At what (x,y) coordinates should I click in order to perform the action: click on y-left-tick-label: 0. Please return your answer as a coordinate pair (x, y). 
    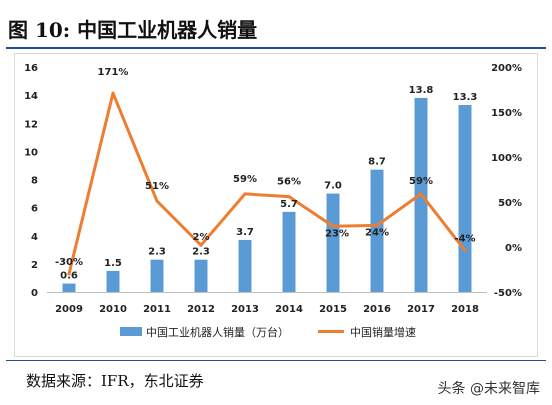
    Looking at the image, I should click on (34, 293).